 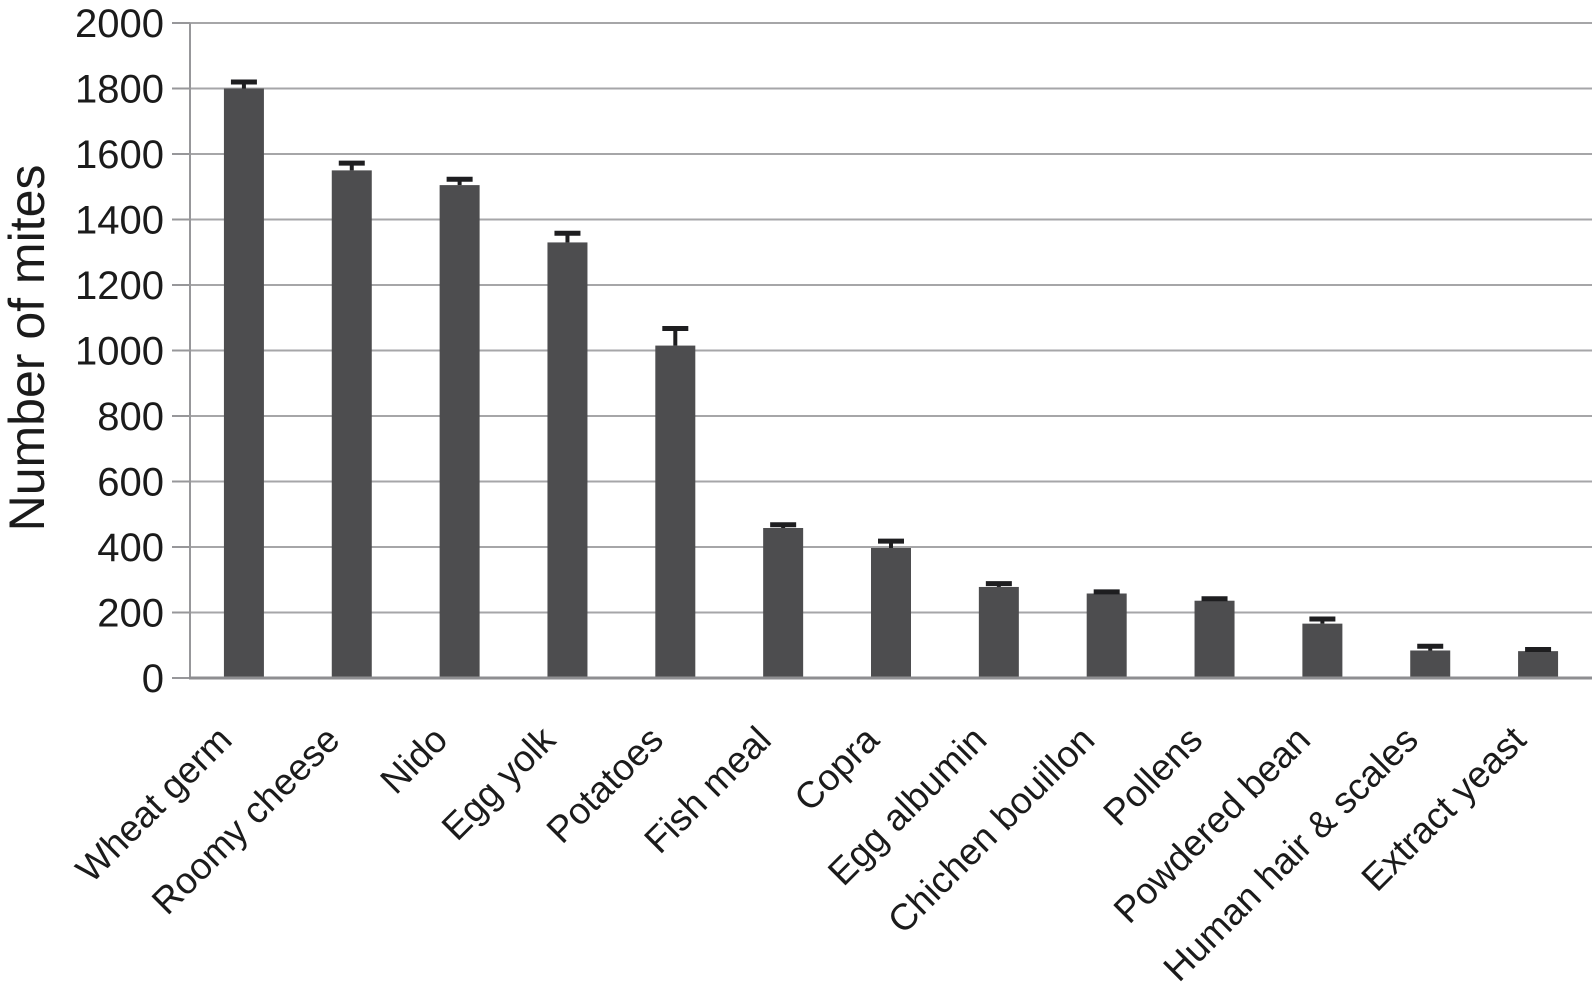 What do you see at coordinates (130, 548) in the screenshot?
I see `y-tick-label: 400` at bounding box center [130, 548].